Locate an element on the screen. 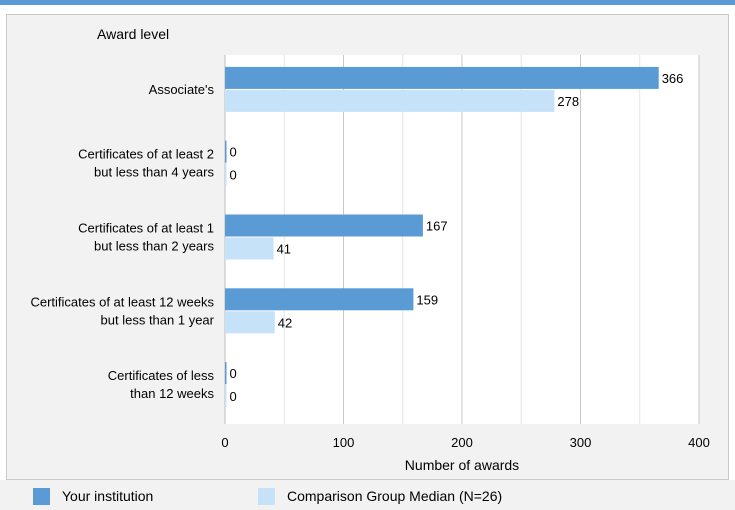 This screenshot has height=510, width=735. x-axis-title: Number of awards is located at coordinates (462, 465).